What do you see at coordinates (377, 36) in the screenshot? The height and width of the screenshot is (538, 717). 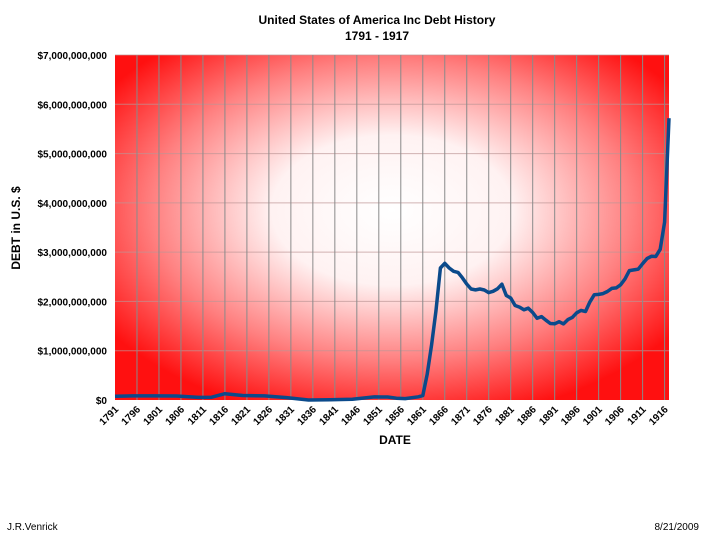 I see `chart-subtitle: 1791 - 1917` at bounding box center [377, 36].